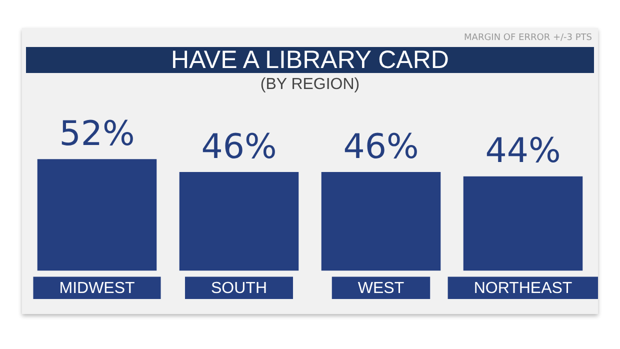 The height and width of the screenshot is (349, 620). I want to click on x-tick-label: SOUTH, so click(239, 288).